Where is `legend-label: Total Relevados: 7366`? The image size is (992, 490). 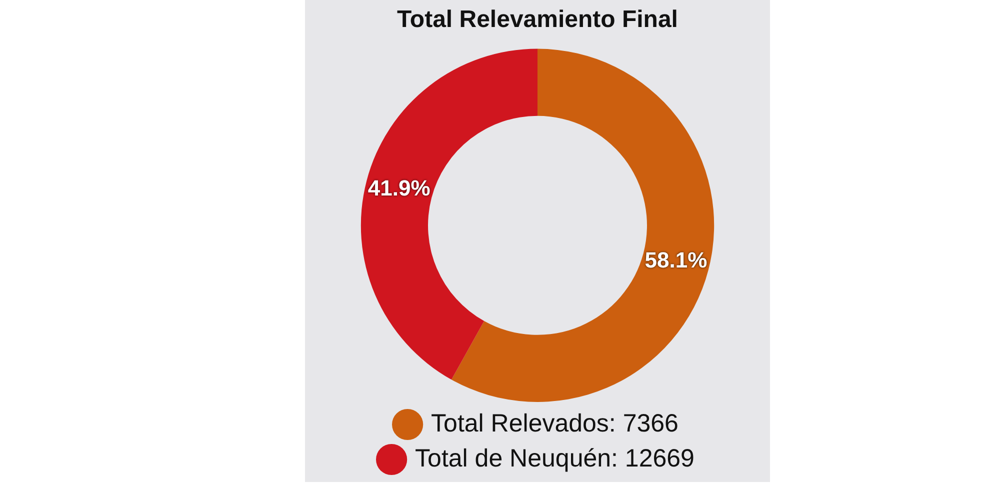 legend-label: Total Relevados: 7366 is located at coordinates (554, 423).